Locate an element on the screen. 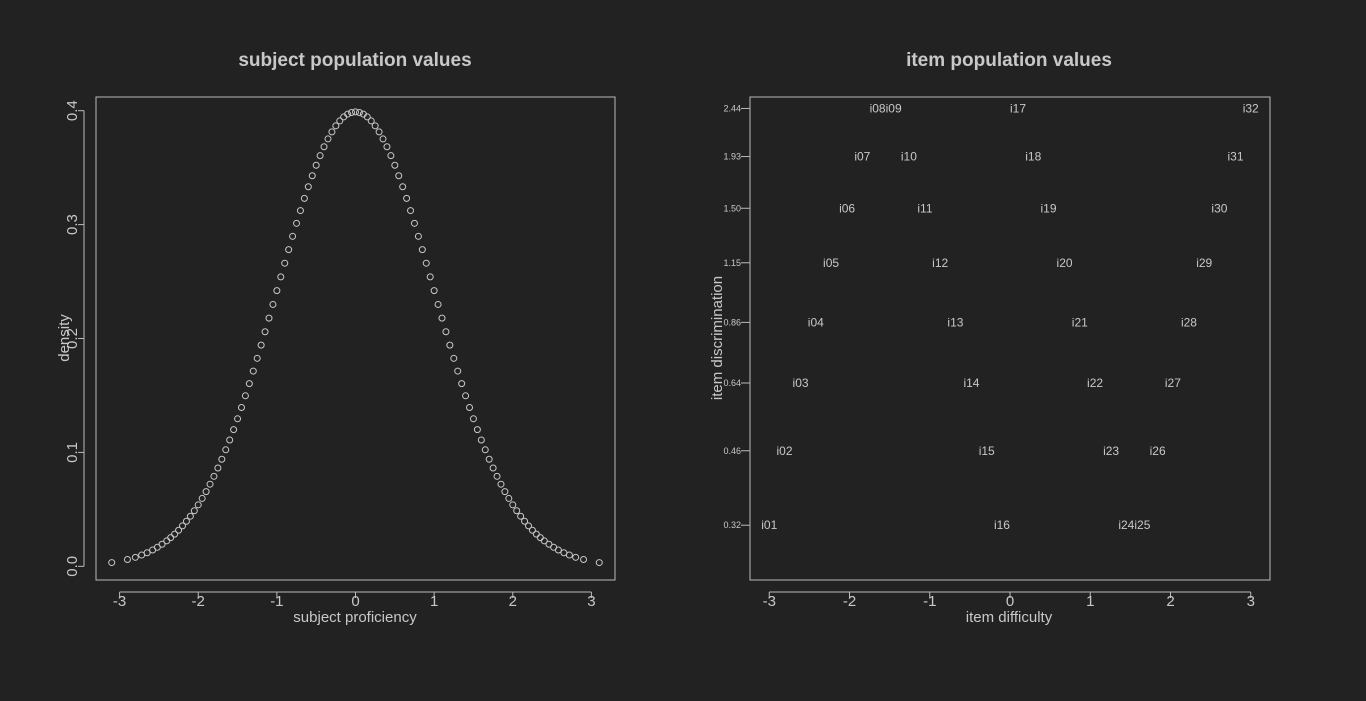  subject-y-axis: 0.0 0.1 0.2 0.3 0.4 is located at coordinates (74, 338).